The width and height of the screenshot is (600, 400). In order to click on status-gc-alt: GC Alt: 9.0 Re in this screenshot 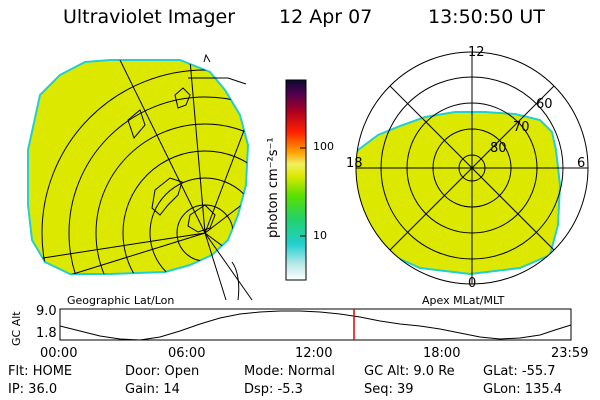, I will do `click(409, 371)`.